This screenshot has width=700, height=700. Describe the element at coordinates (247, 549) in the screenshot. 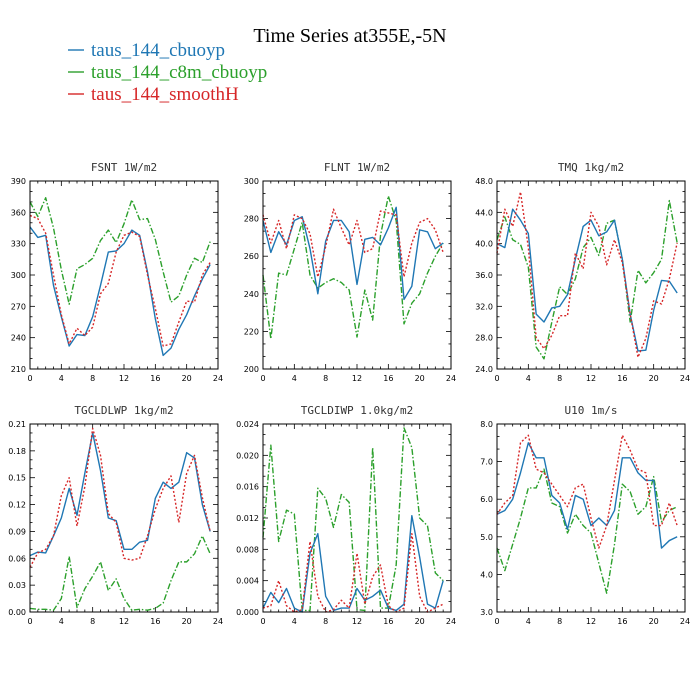

I see `y-tick-label: 0.008` at that location.